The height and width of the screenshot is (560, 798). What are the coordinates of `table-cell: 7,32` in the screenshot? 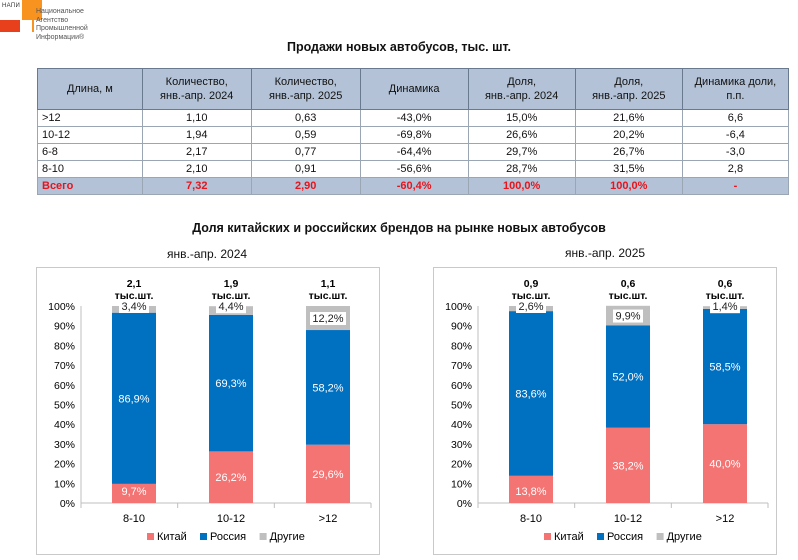 It's located at (196, 186).